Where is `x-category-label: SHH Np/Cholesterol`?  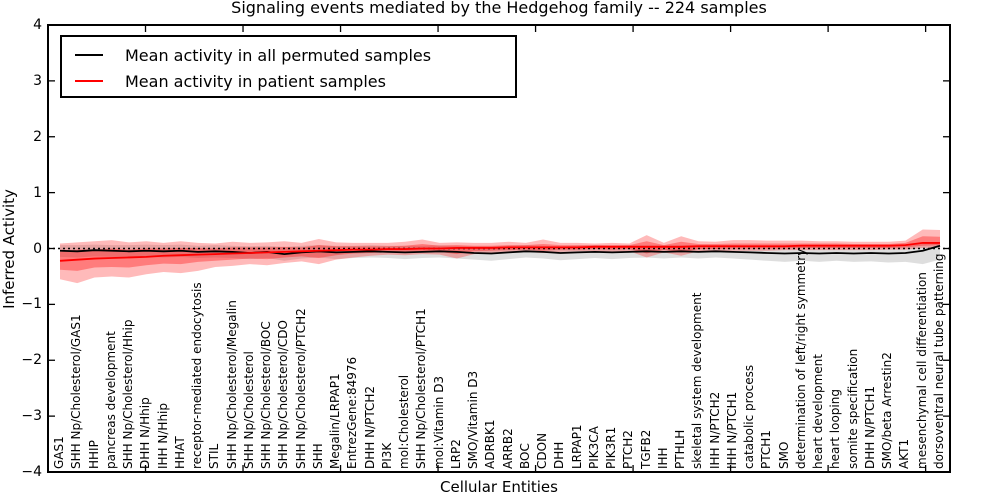 x-category-label: SHH Np/Cholesterol is located at coordinates (248, 410).